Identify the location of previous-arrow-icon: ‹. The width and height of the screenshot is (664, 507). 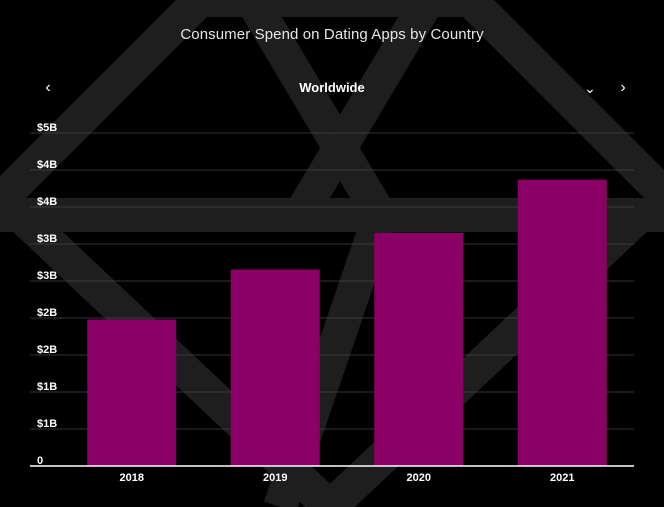
(48, 87).